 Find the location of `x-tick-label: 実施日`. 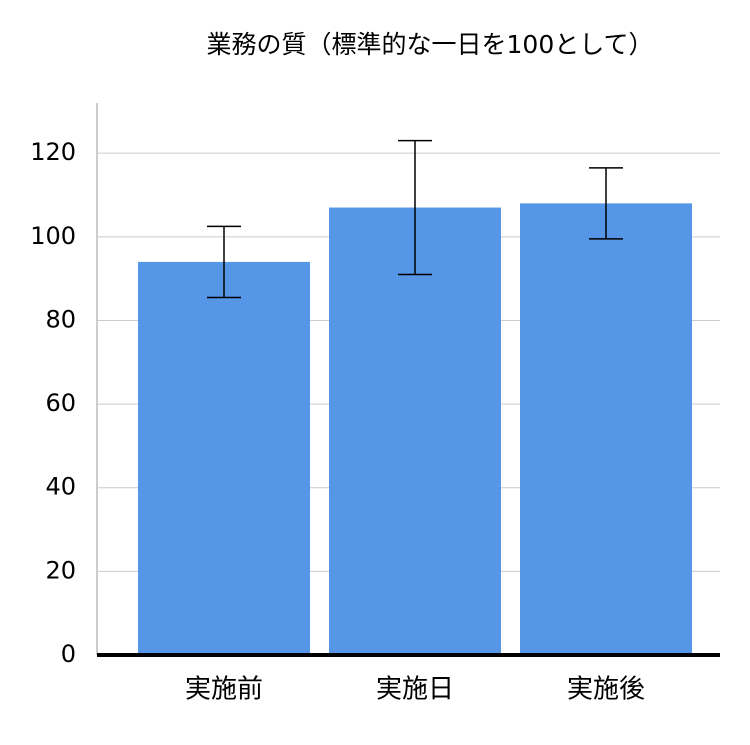

x-tick-label: 実施日 is located at coordinates (415, 690).